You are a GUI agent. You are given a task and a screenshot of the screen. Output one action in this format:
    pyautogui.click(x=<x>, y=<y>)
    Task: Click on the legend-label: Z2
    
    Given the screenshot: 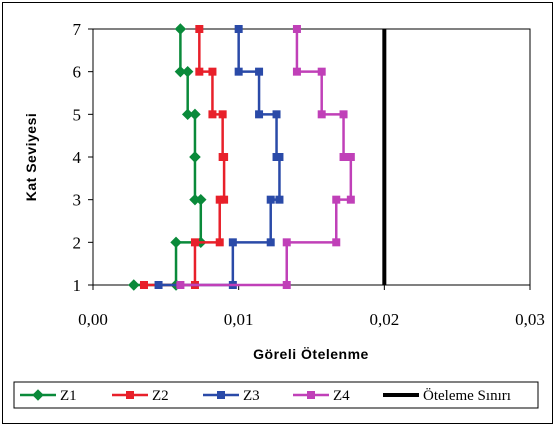 What is the action you would take?
    pyautogui.click(x=160, y=396)
    